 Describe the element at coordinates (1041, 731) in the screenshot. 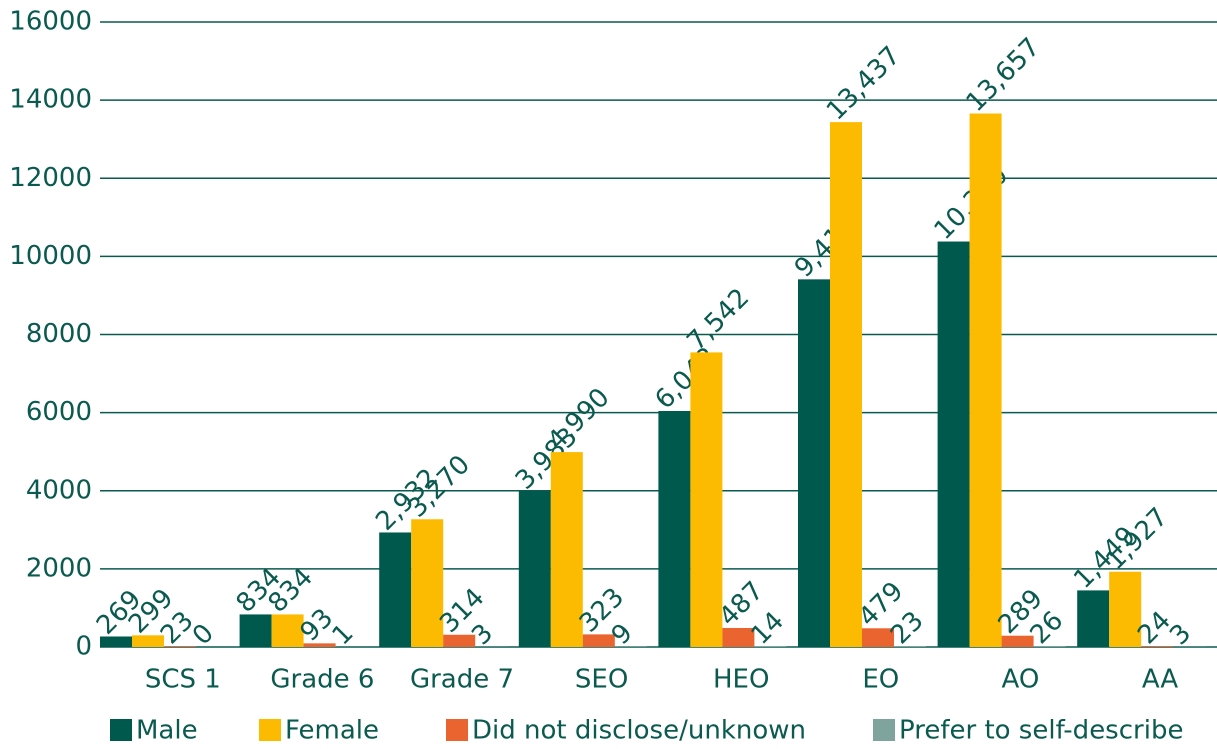

I see `legend-label: Prefer to self-describe` at that location.